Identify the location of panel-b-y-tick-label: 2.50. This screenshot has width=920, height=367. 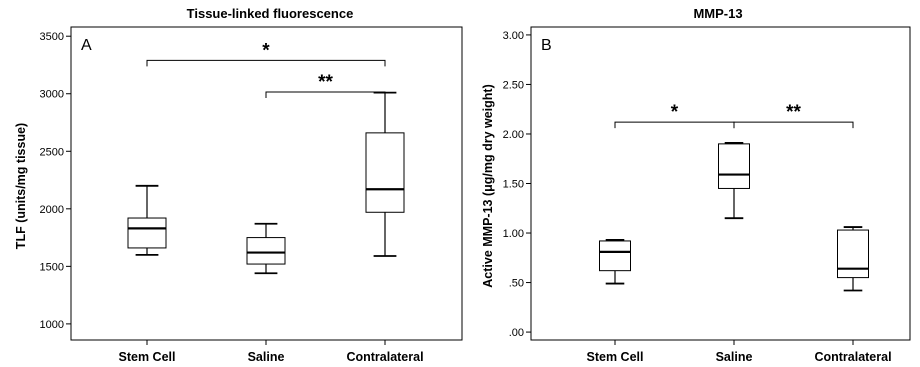
(513, 85).